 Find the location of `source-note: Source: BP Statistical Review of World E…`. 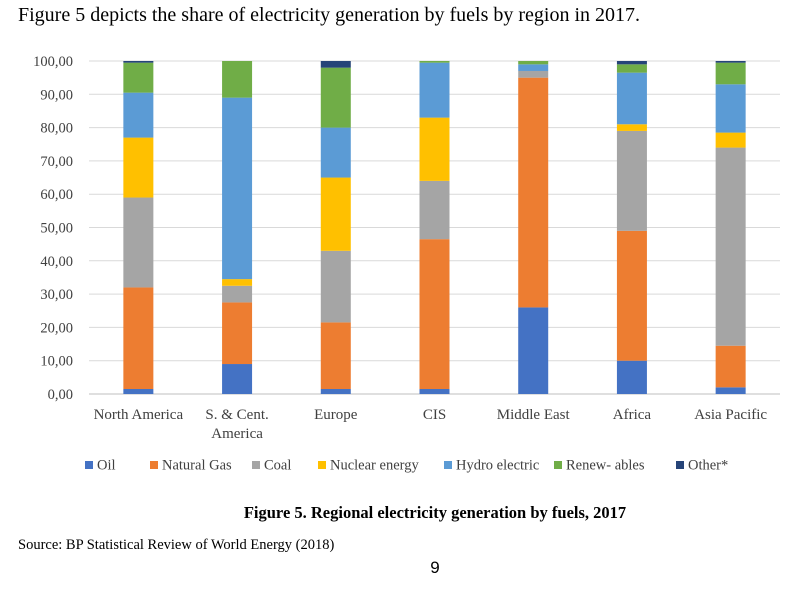

source-note: Source: BP Statistical Review of World E… is located at coordinates (176, 545).